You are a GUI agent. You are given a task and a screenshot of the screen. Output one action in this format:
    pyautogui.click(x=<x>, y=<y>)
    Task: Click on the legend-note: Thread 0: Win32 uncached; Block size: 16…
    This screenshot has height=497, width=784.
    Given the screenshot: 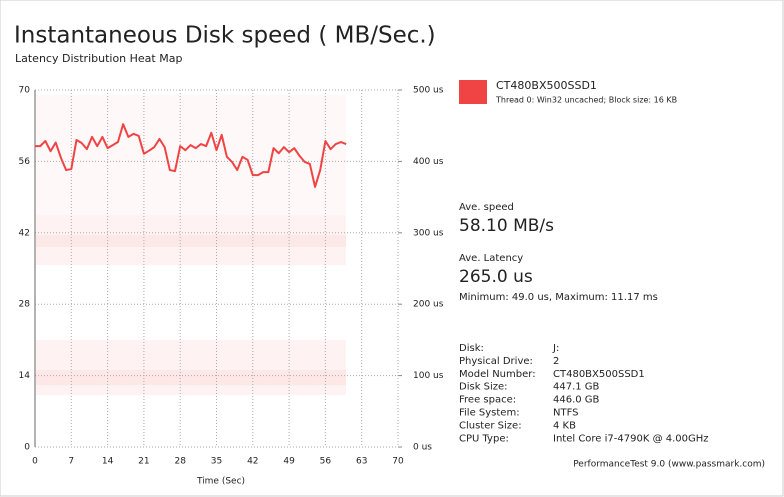 What is the action you would take?
    pyautogui.click(x=586, y=100)
    